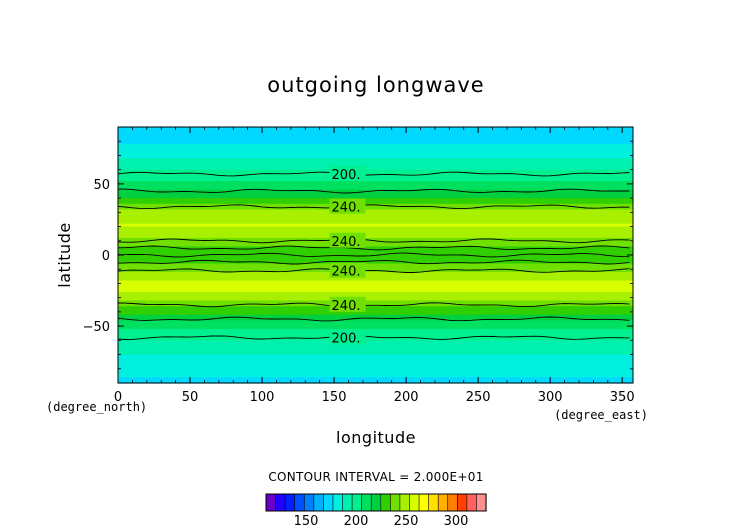 Image resolution: width=752 pixels, height=532 pixels. I want to click on x-tick-label: 0, so click(118, 397).